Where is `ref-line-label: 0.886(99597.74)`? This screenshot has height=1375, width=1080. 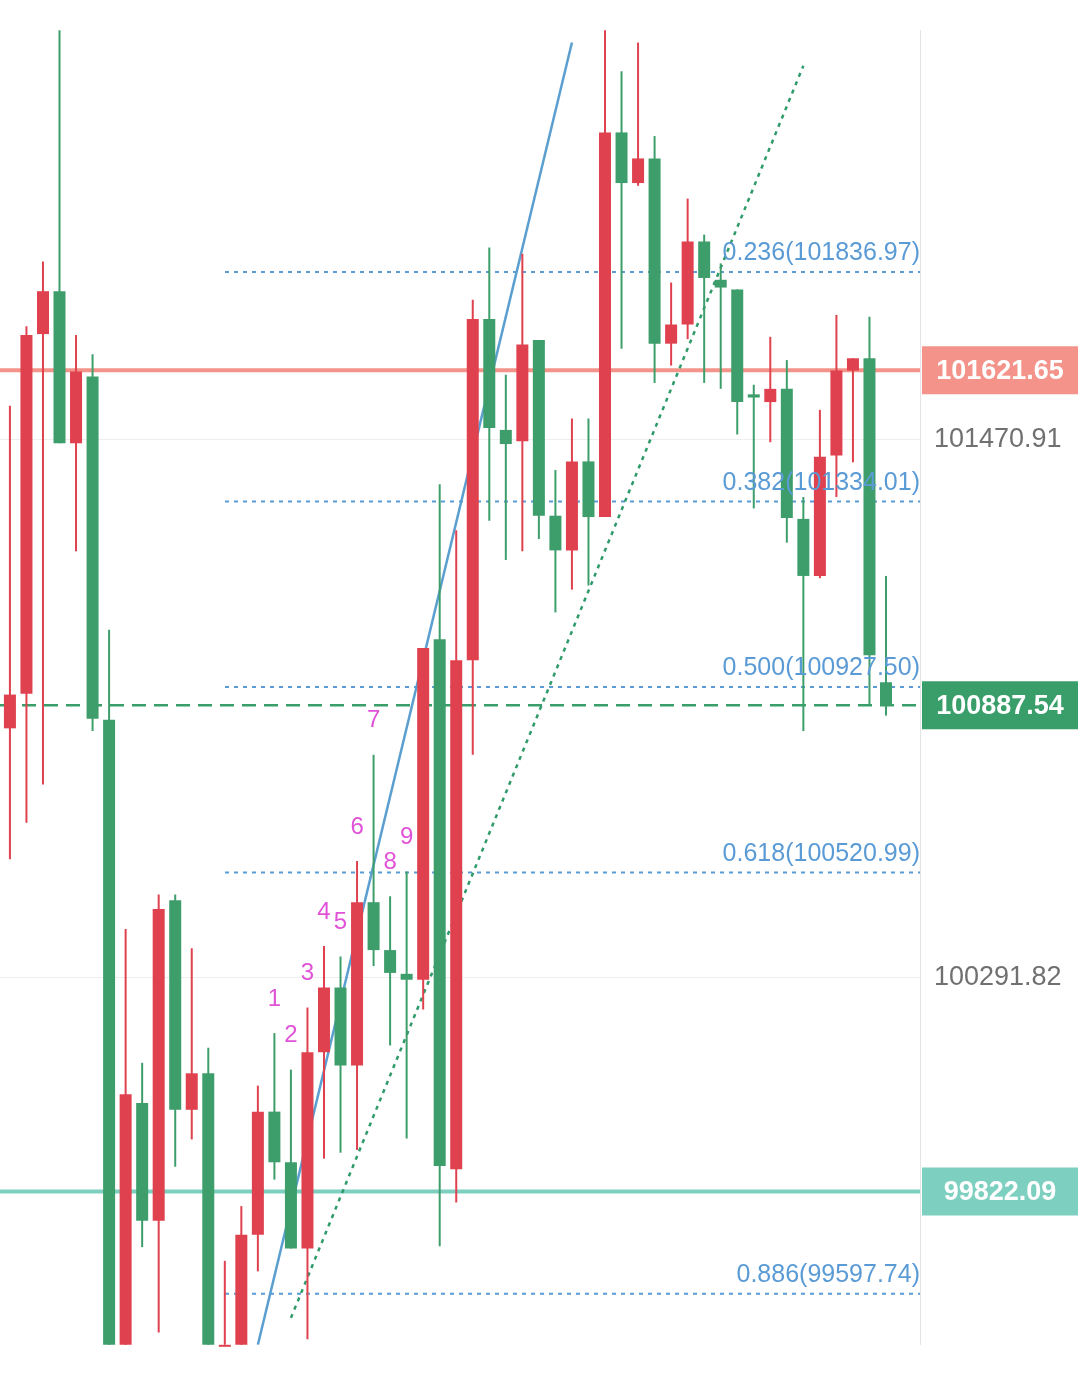
ref-line-label: 0.886(99597.74) is located at coordinates (828, 1273).